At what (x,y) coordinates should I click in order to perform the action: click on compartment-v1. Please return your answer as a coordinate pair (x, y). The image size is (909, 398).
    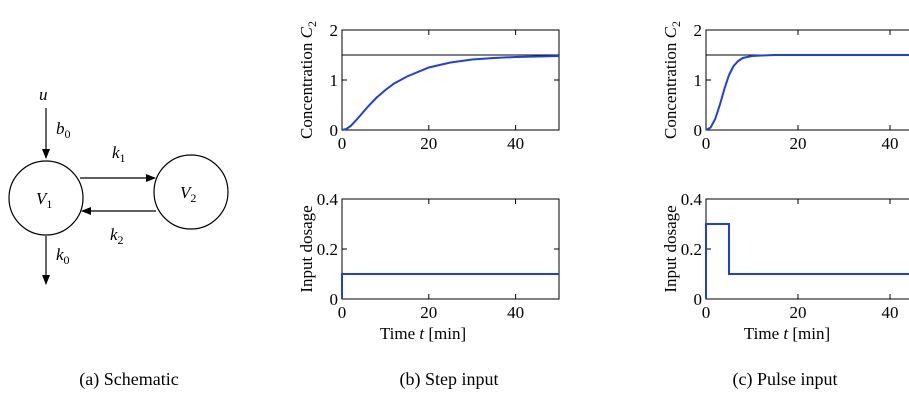
    Looking at the image, I should click on (46, 198).